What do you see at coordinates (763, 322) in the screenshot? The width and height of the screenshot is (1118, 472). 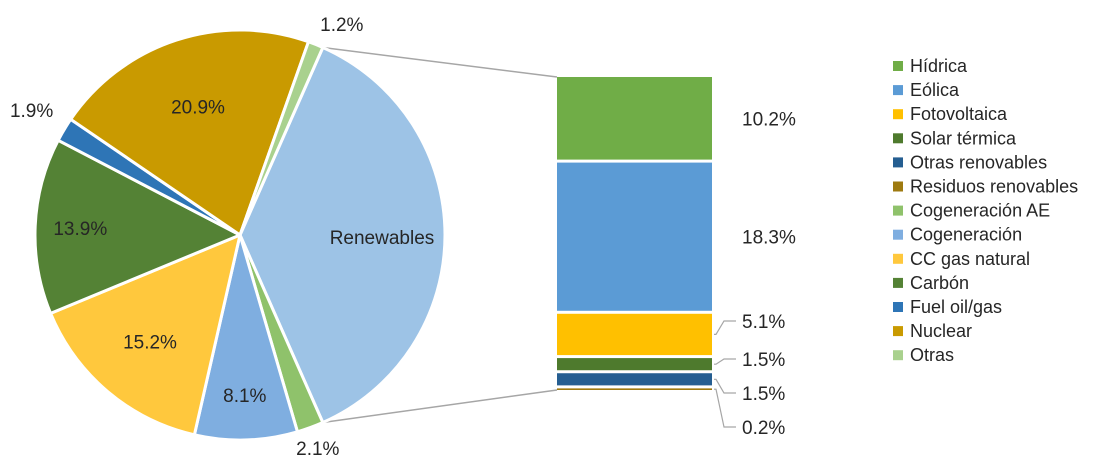 I see `stack-label-fotovoltaica: 5.1%` at bounding box center [763, 322].